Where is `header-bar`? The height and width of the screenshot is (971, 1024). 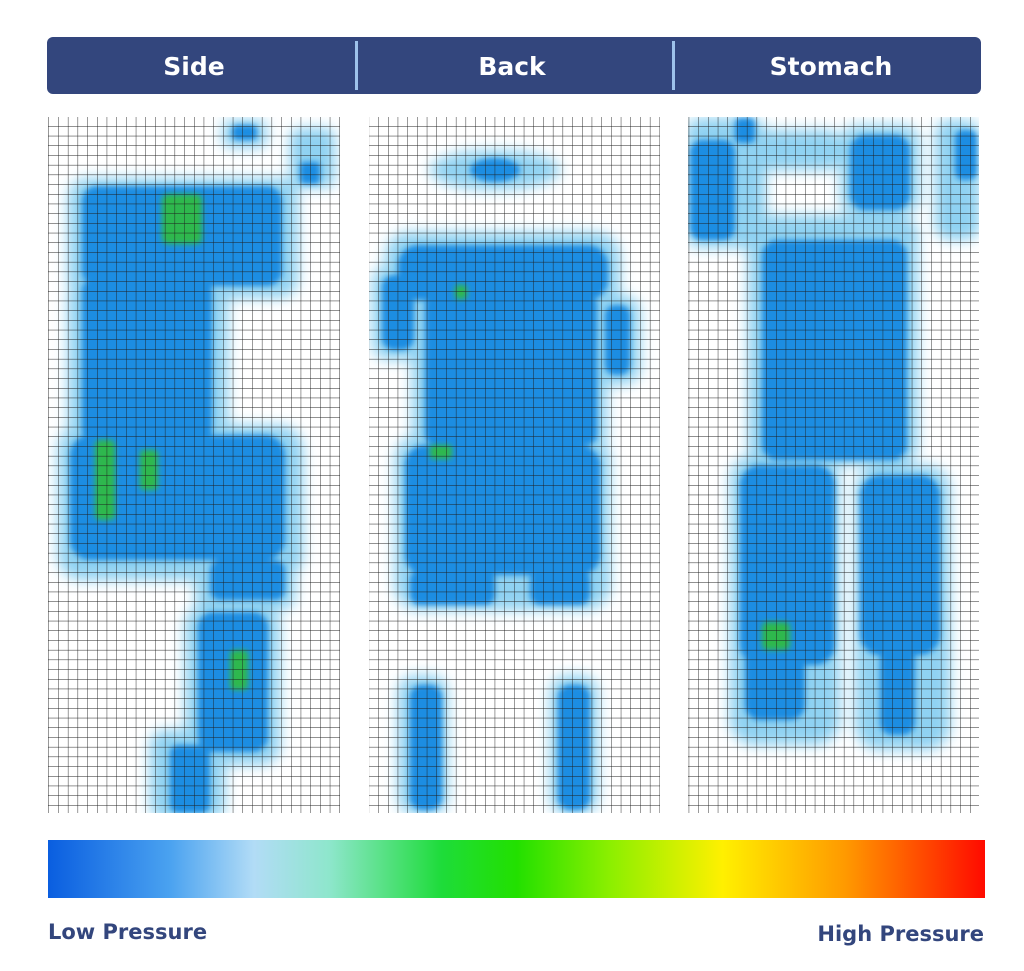 header-bar is located at coordinates (514, 65).